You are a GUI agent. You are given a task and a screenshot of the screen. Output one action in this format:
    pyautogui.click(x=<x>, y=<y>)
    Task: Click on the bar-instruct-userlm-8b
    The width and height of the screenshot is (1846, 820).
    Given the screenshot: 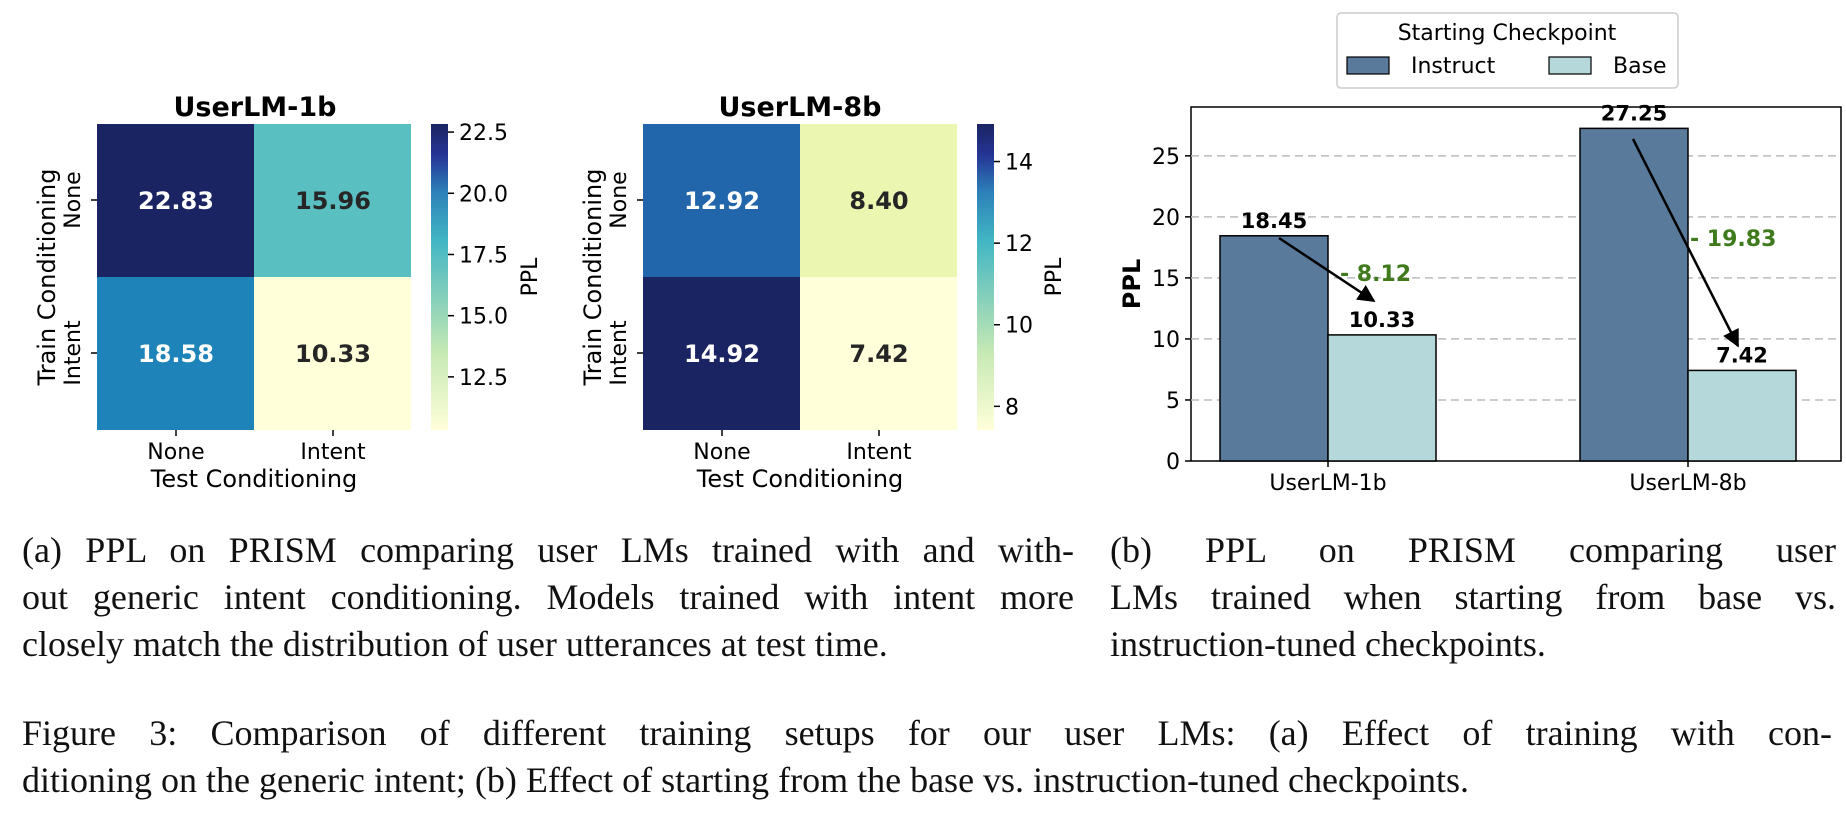 What is the action you would take?
    pyautogui.click(x=1634, y=294)
    